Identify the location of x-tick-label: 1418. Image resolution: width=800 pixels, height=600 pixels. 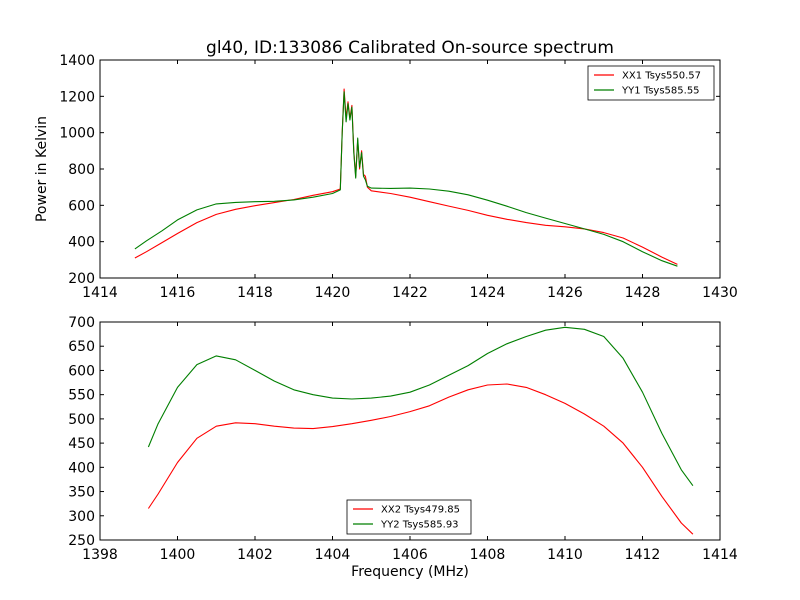
(255, 293).